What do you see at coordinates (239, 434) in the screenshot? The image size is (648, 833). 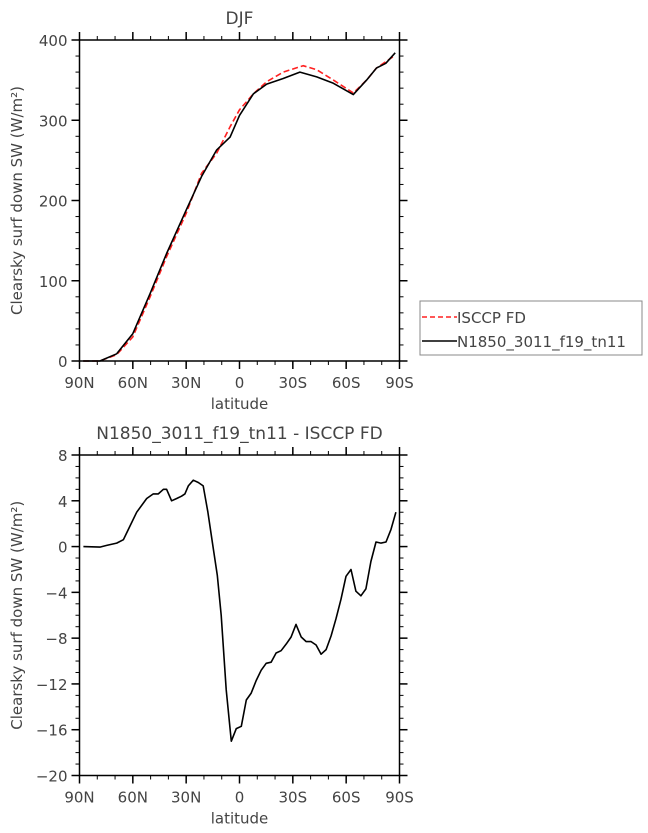 I see `chart-title: N1850_3011_f19_tn11 - ISCCP FD` at bounding box center [239, 434].